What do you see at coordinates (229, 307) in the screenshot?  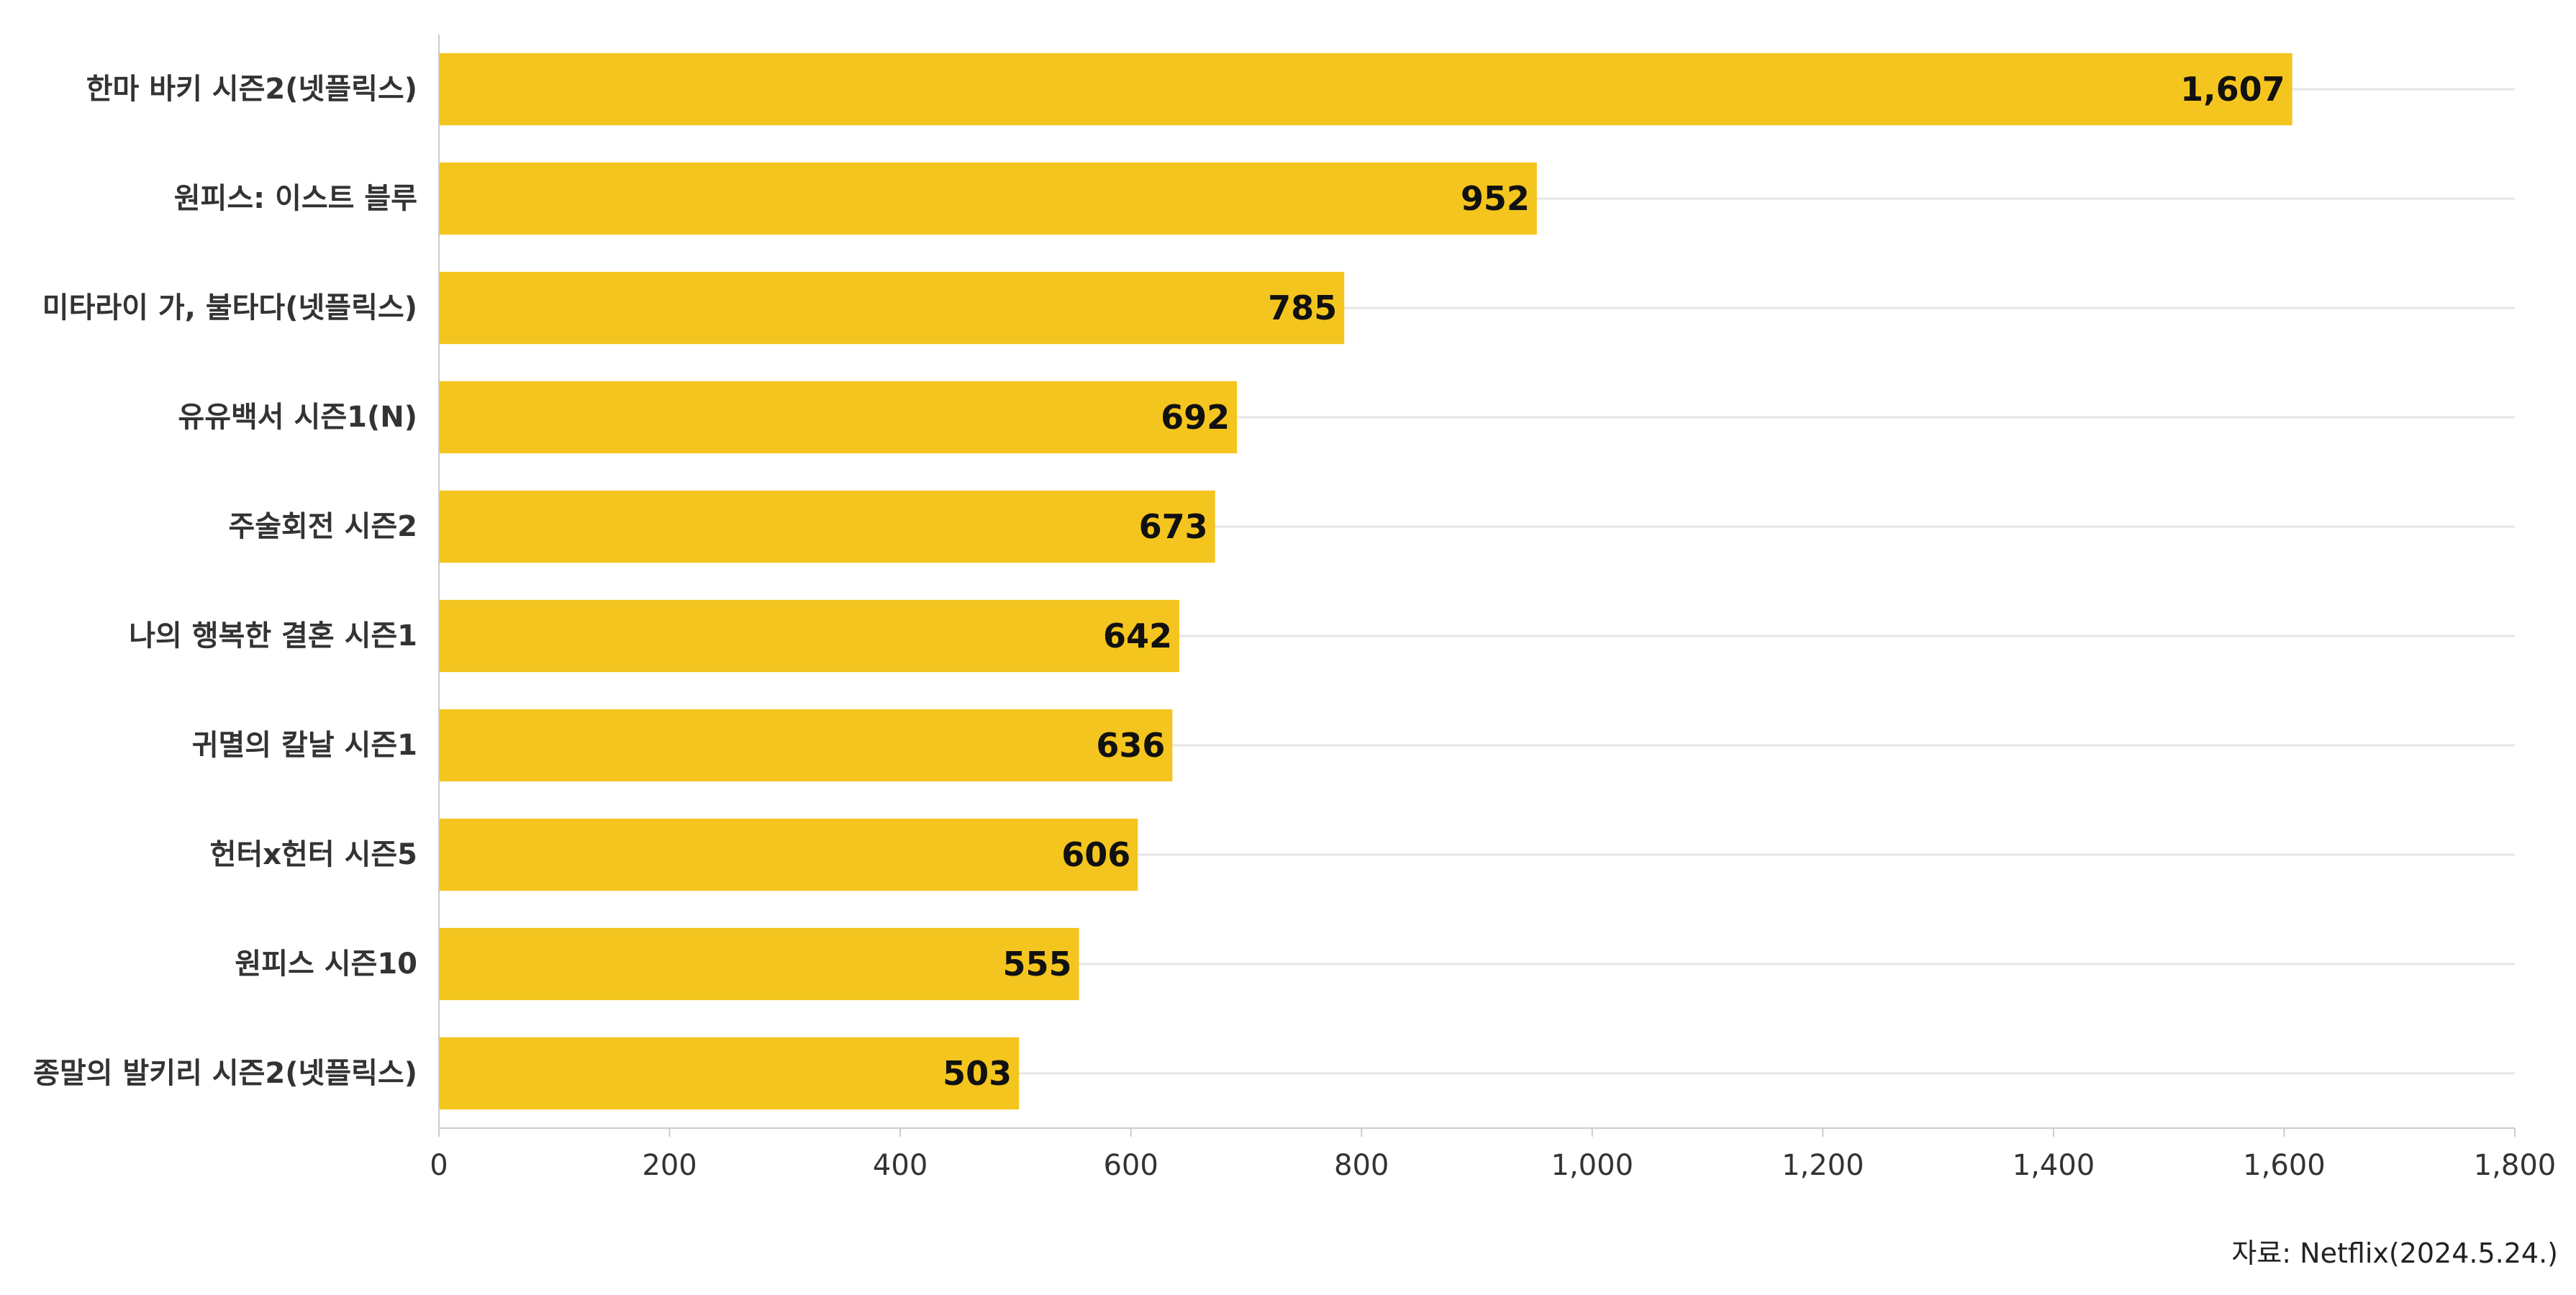 I see `category-label: 미타라이 가, 불타다(넷플릭스)` at bounding box center [229, 307].